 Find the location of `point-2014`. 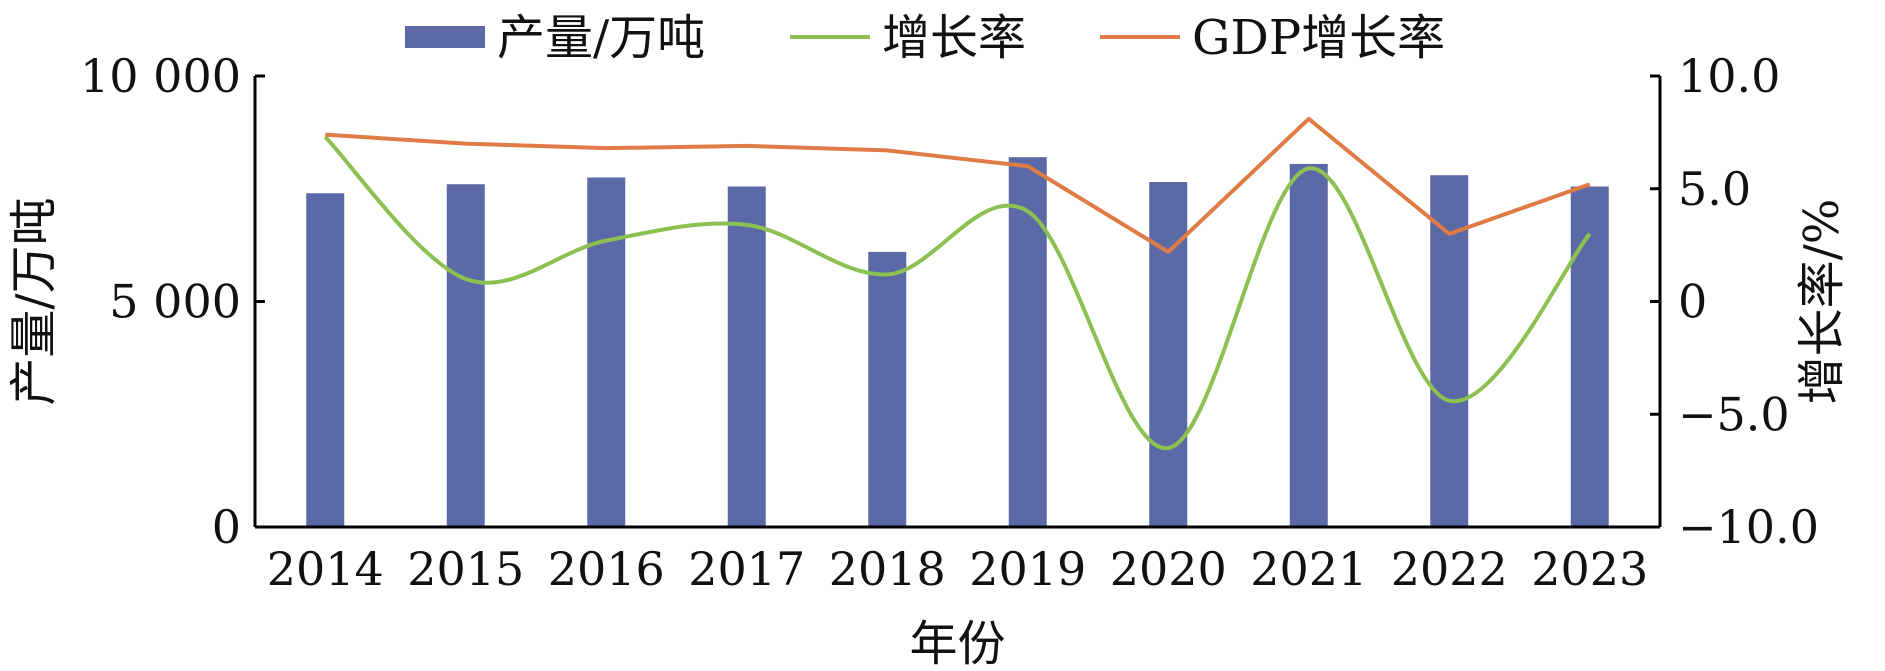

point-2014 is located at coordinates (325, 135).